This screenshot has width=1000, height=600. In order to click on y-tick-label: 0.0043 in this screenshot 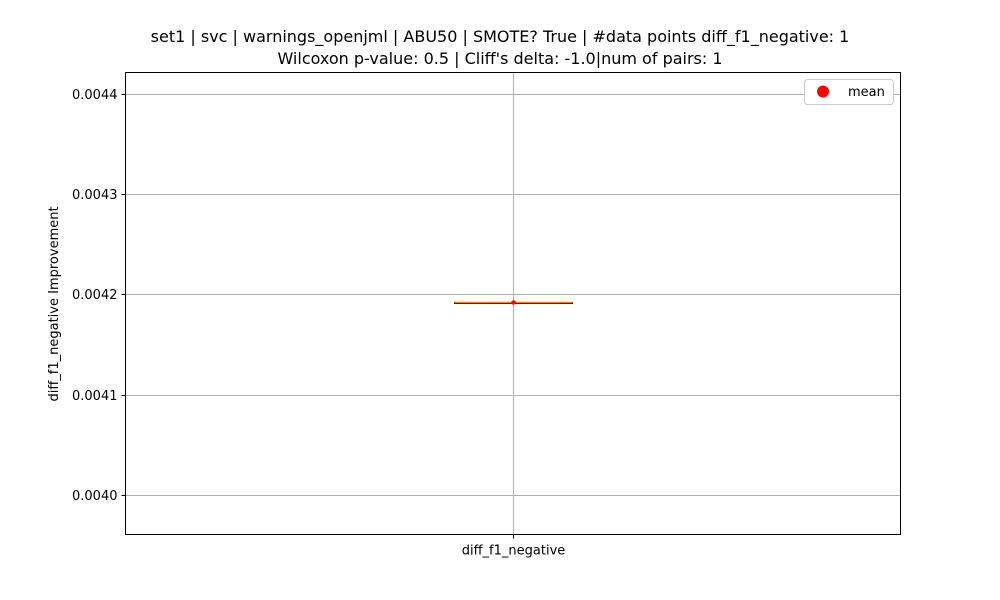, I will do `click(95, 195)`.